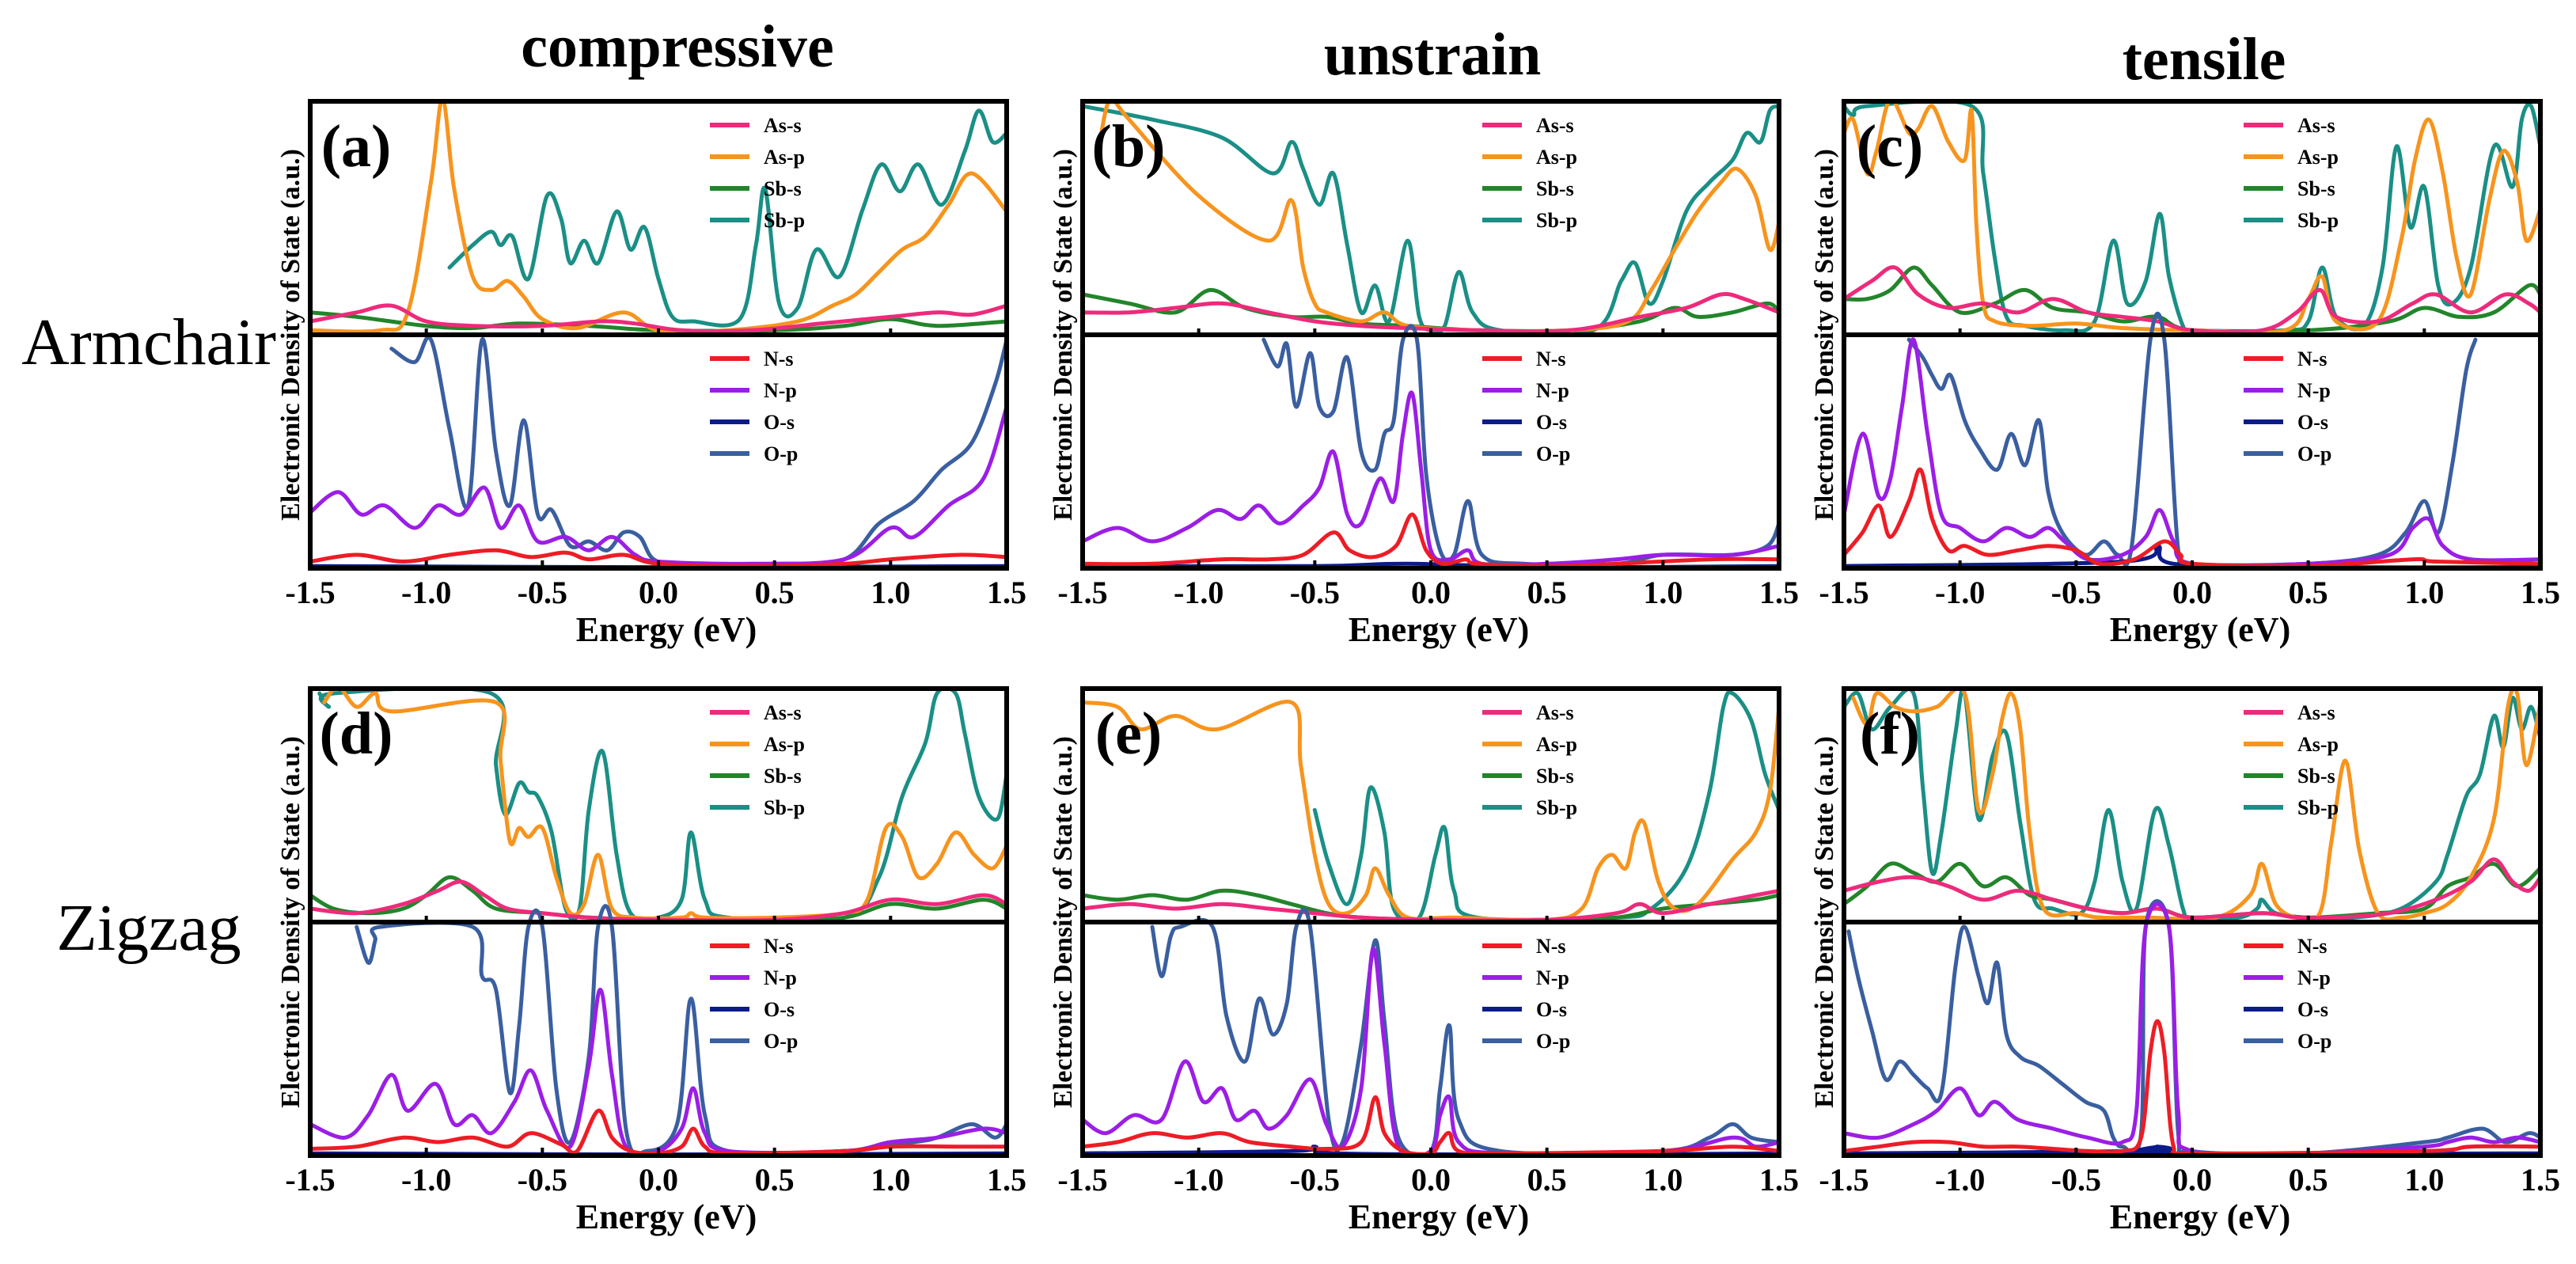  What do you see at coordinates (783, 188) in the screenshot?
I see `panel-a-legend-sb-s: Sb-s` at bounding box center [783, 188].